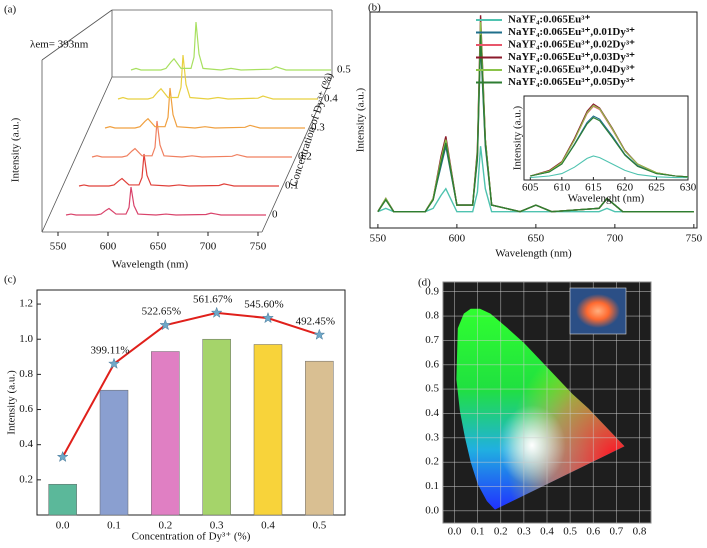 The image size is (707, 548). I want to click on x-tick-label: 0.8, so click(640, 532).